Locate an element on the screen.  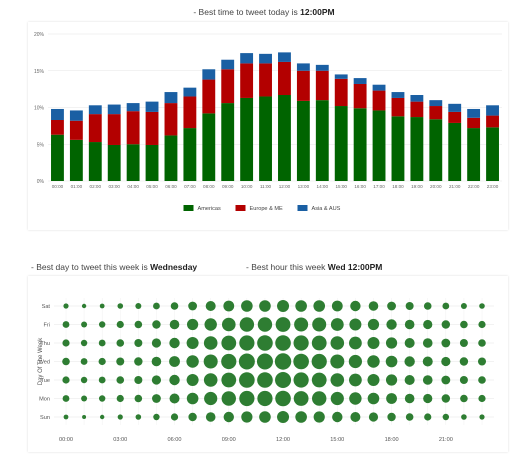
y-tick-label: 0% is located at coordinates (41, 182).